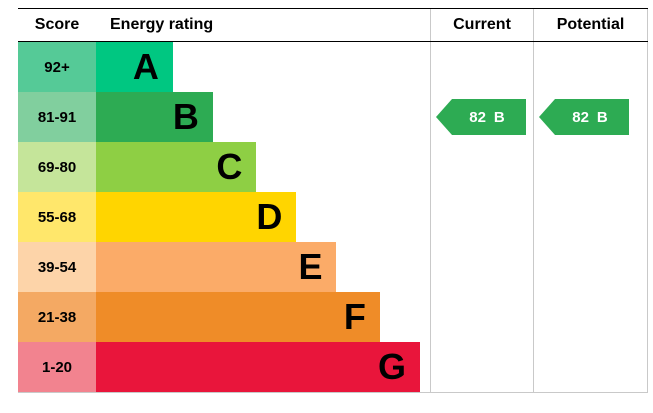  Describe the element at coordinates (590, 217) in the screenshot. I see `potential-column: 82 B` at that location.